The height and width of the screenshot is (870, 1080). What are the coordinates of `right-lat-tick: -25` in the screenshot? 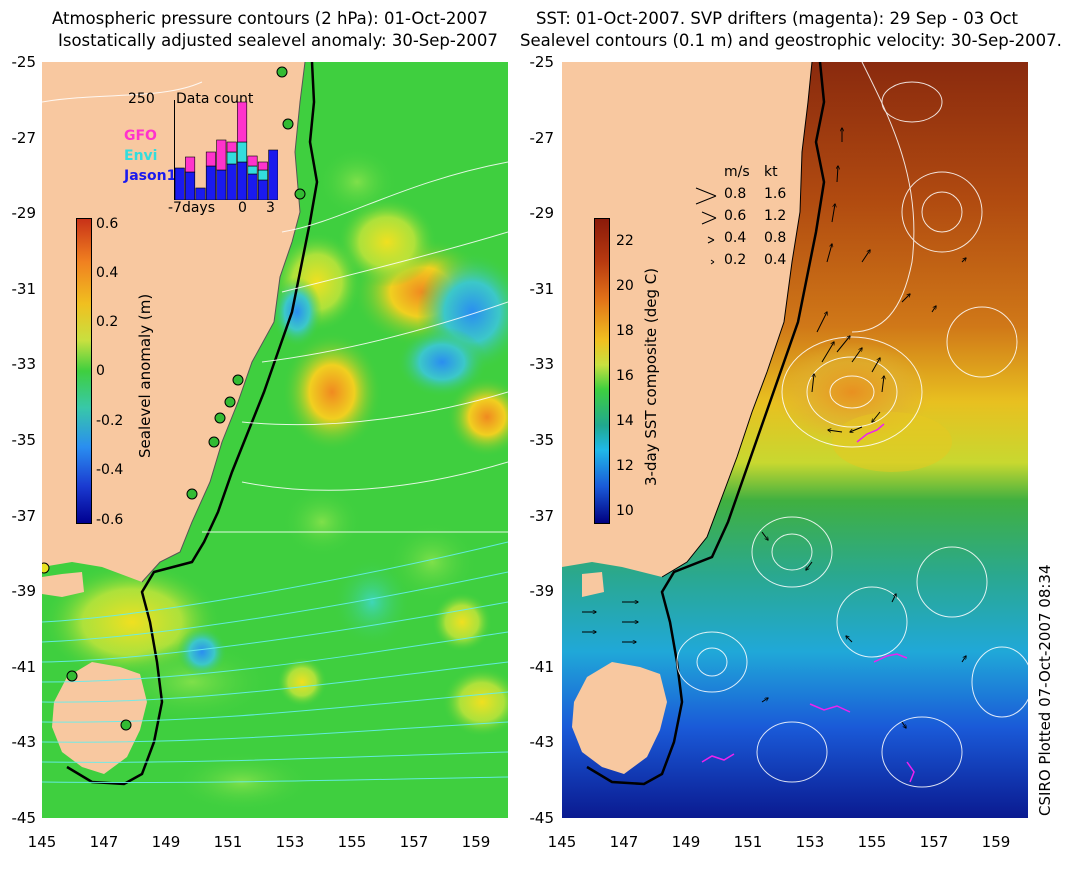 It's located at (542, 62).